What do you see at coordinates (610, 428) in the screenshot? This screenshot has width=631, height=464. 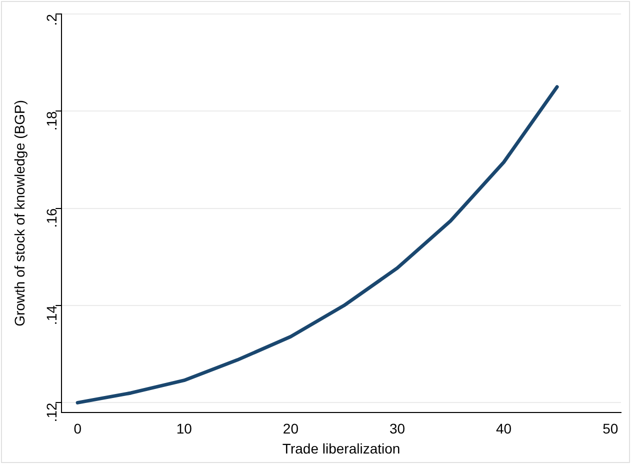 I see `x-tick-label: 50` at bounding box center [610, 428].